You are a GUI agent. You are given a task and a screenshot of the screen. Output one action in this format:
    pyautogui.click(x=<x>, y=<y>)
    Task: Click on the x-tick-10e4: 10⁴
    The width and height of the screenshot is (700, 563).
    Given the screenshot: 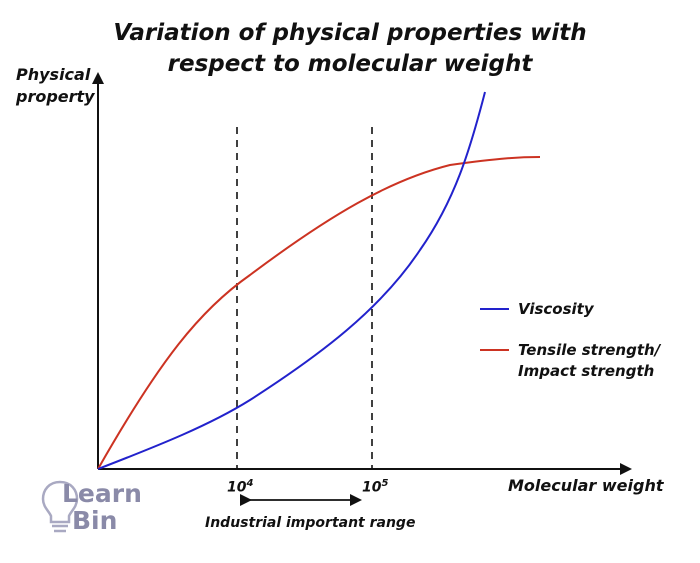 What is the action you would take?
    pyautogui.click(x=240, y=487)
    